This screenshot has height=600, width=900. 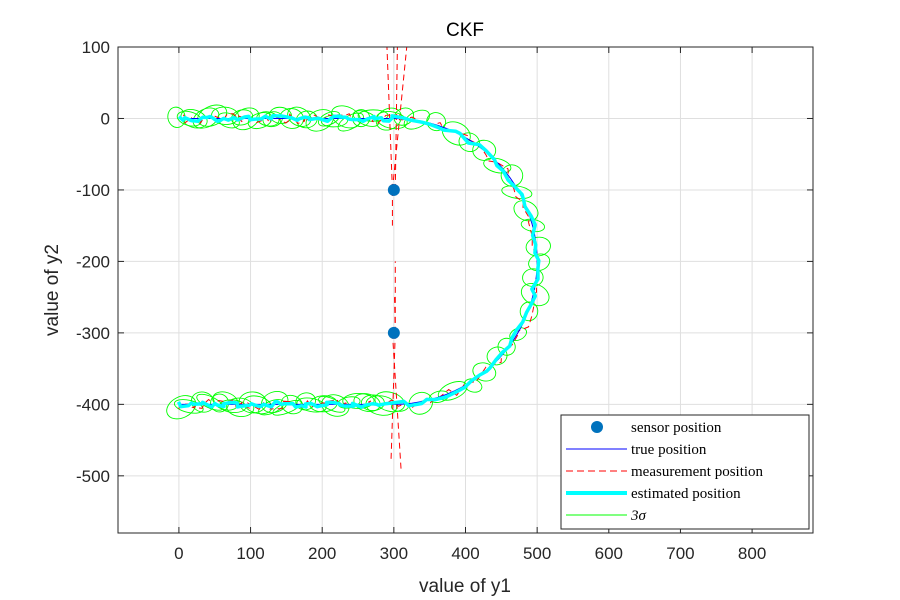 What do you see at coordinates (93, 476) in the screenshot?
I see `y-tick-label: -500` at bounding box center [93, 476].